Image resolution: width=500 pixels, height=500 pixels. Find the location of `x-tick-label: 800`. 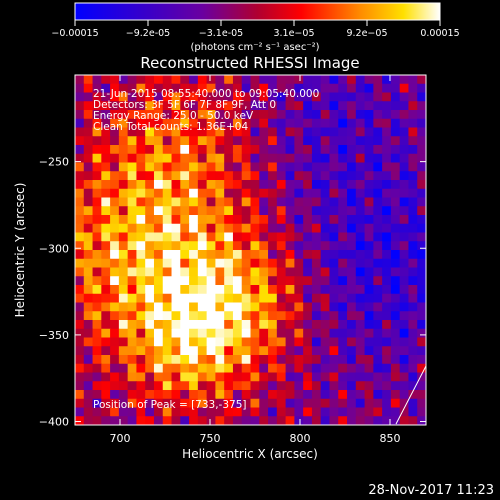

x-tick-label: 800 is located at coordinates (300, 438).